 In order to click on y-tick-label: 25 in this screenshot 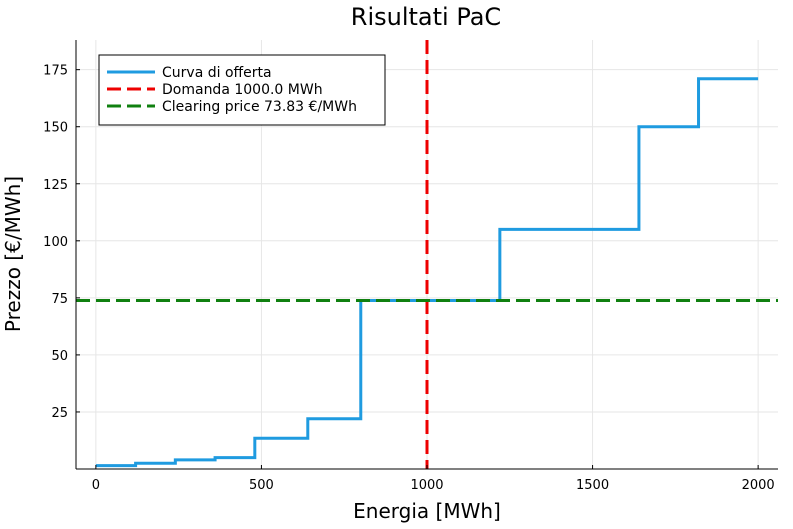, I will do `click(59, 413)`.